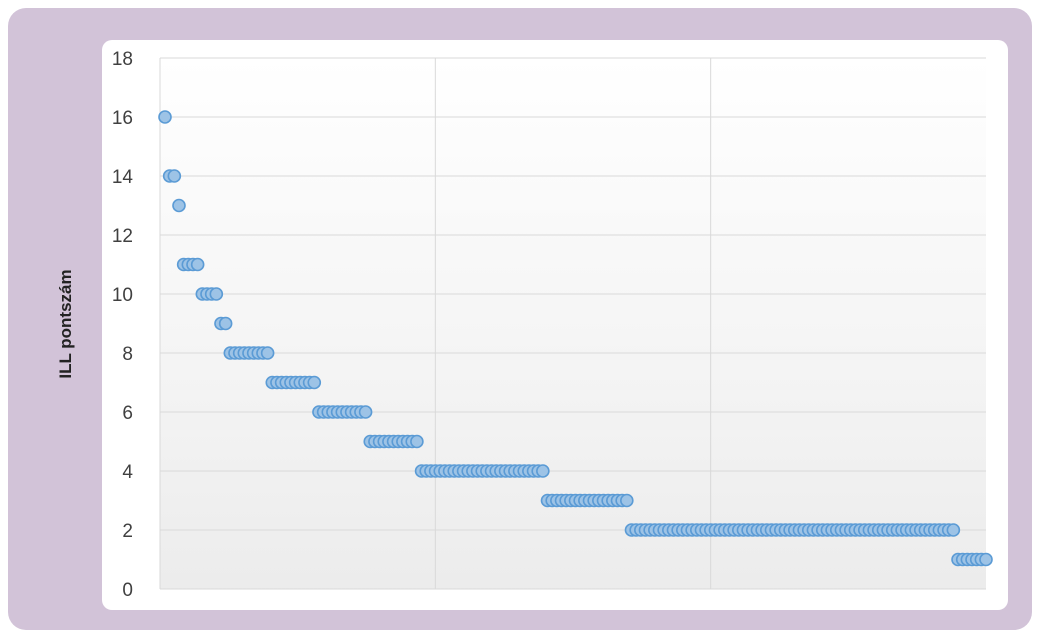 Image resolution: width=1040 pixels, height=638 pixels. Describe the element at coordinates (127, 413) in the screenshot. I see `y-tick-label: 6` at that location.